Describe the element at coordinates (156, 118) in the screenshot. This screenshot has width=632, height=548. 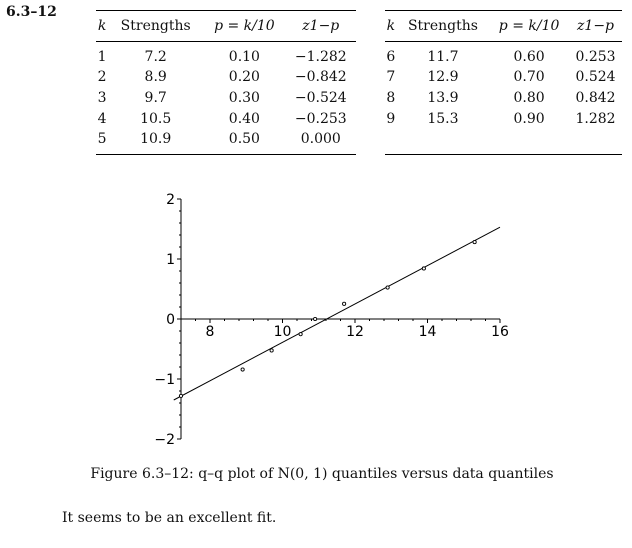
I see `cell: 10.5` at that location.